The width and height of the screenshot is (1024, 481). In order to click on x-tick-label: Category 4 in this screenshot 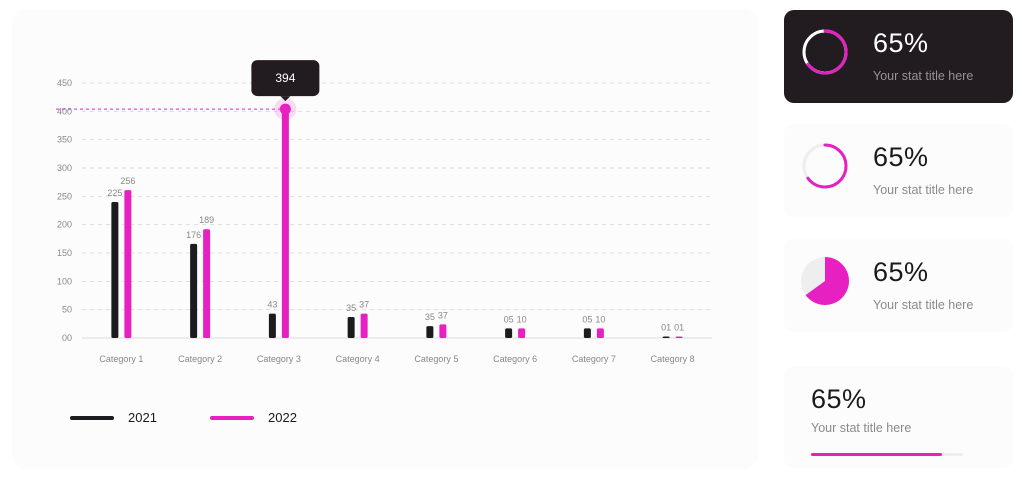, I will do `click(358, 359)`.